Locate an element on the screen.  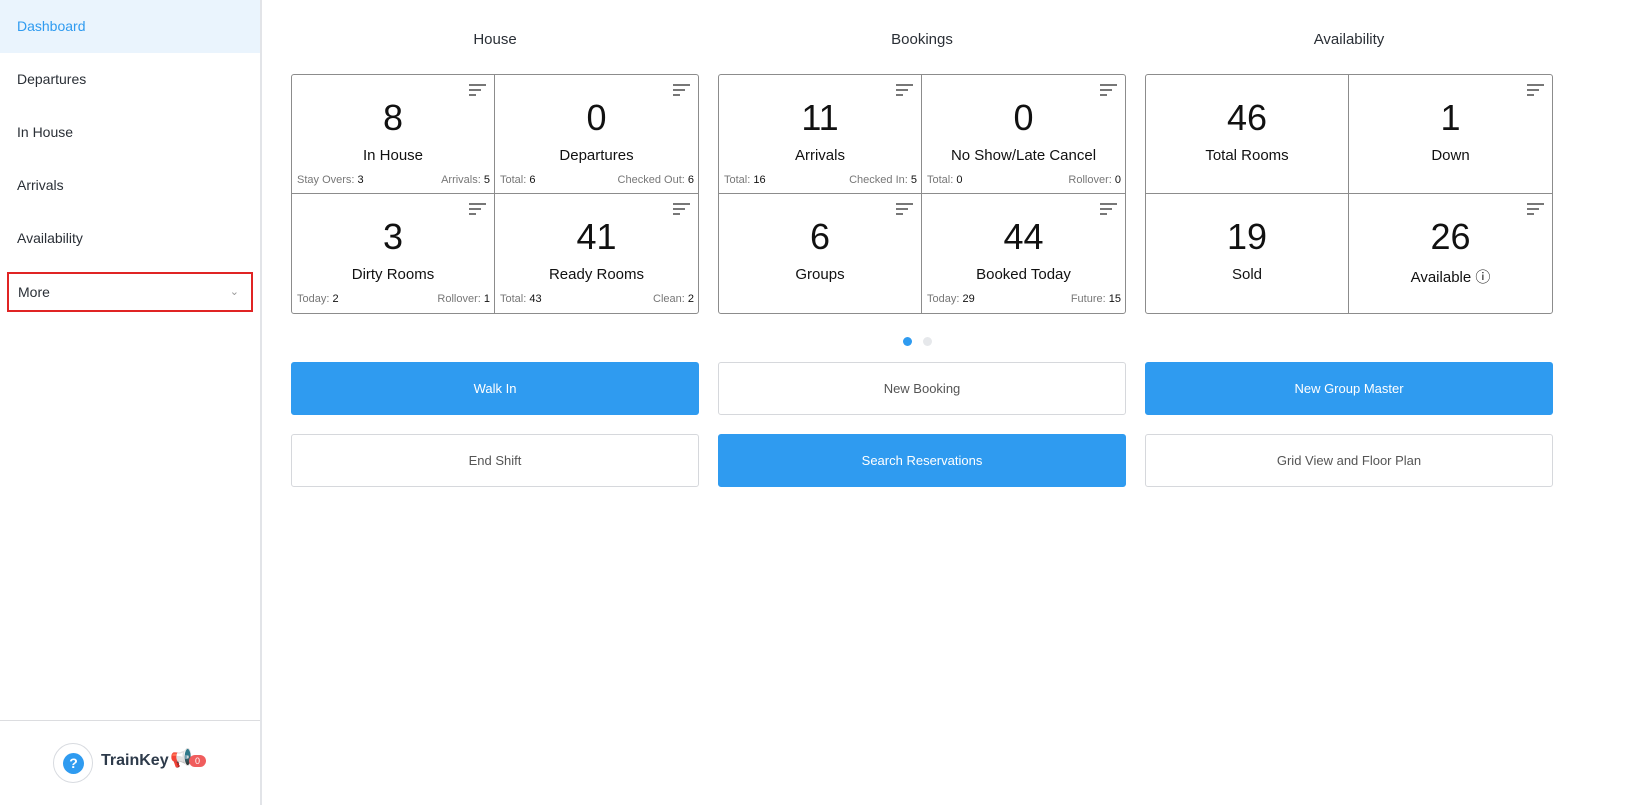
stat-card: 26 Available ⓘ is located at coordinates (1450, 253).